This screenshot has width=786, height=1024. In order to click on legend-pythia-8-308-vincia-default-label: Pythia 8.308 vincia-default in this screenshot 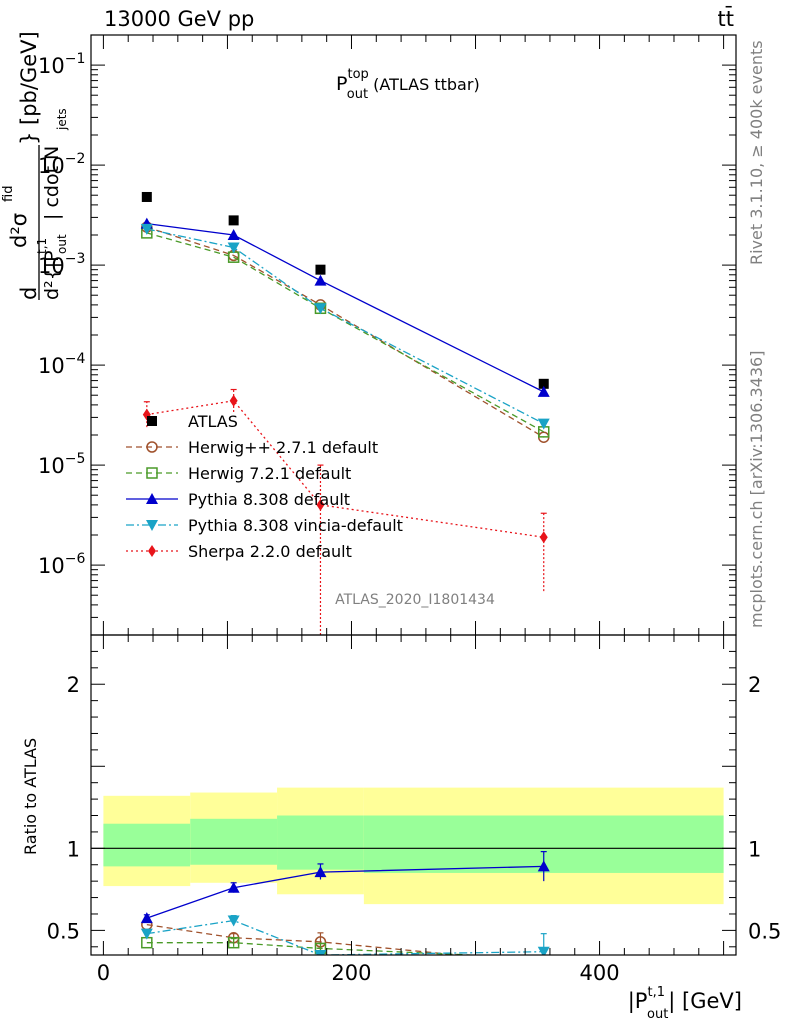, I will do `click(295, 525)`.